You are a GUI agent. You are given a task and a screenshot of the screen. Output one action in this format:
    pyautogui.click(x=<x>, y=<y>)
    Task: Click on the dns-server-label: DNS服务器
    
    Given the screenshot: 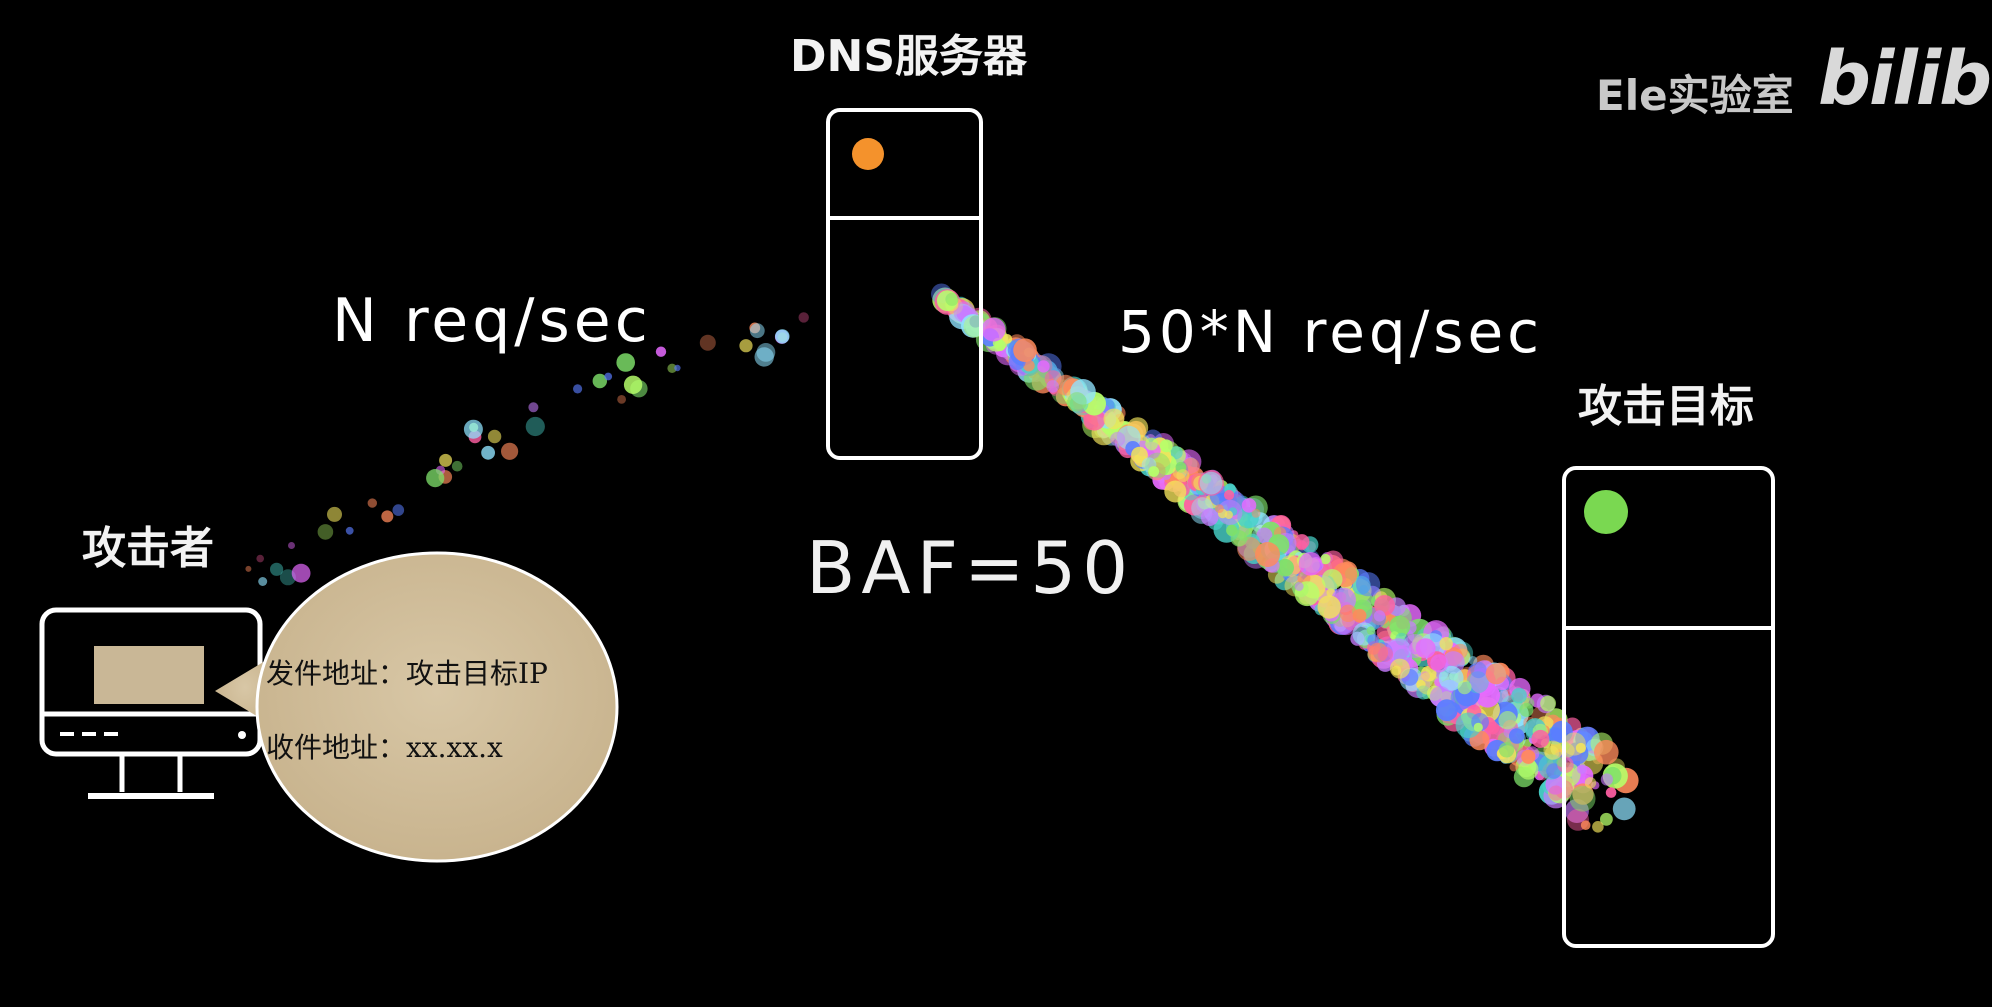 What is the action you would take?
    pyautogui.click(x=909, y=56)
    